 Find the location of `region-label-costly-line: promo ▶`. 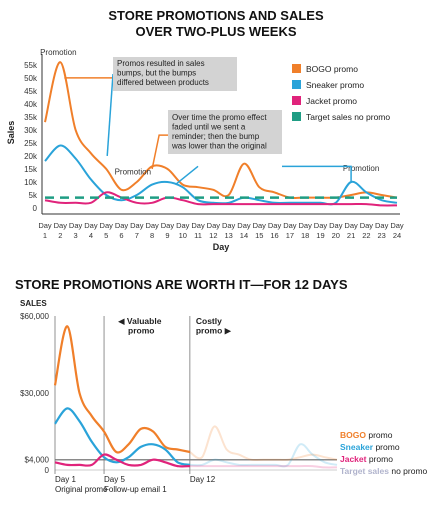

region-label-costly-line: promo ▶ is located at coordinates (214, 331).